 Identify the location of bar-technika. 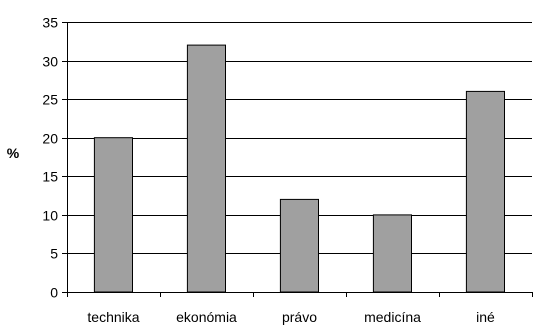
(113, 215).